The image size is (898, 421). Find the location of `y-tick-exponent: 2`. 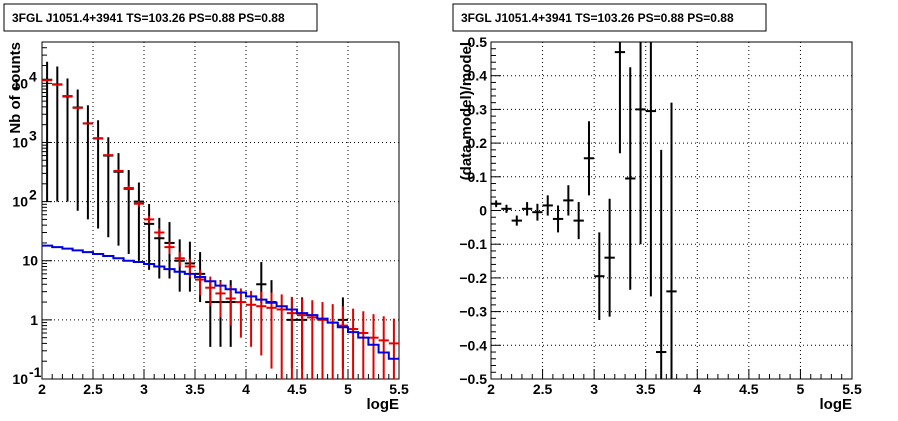

y-tick-exponent: 2 is located at coordinates (33, 195).